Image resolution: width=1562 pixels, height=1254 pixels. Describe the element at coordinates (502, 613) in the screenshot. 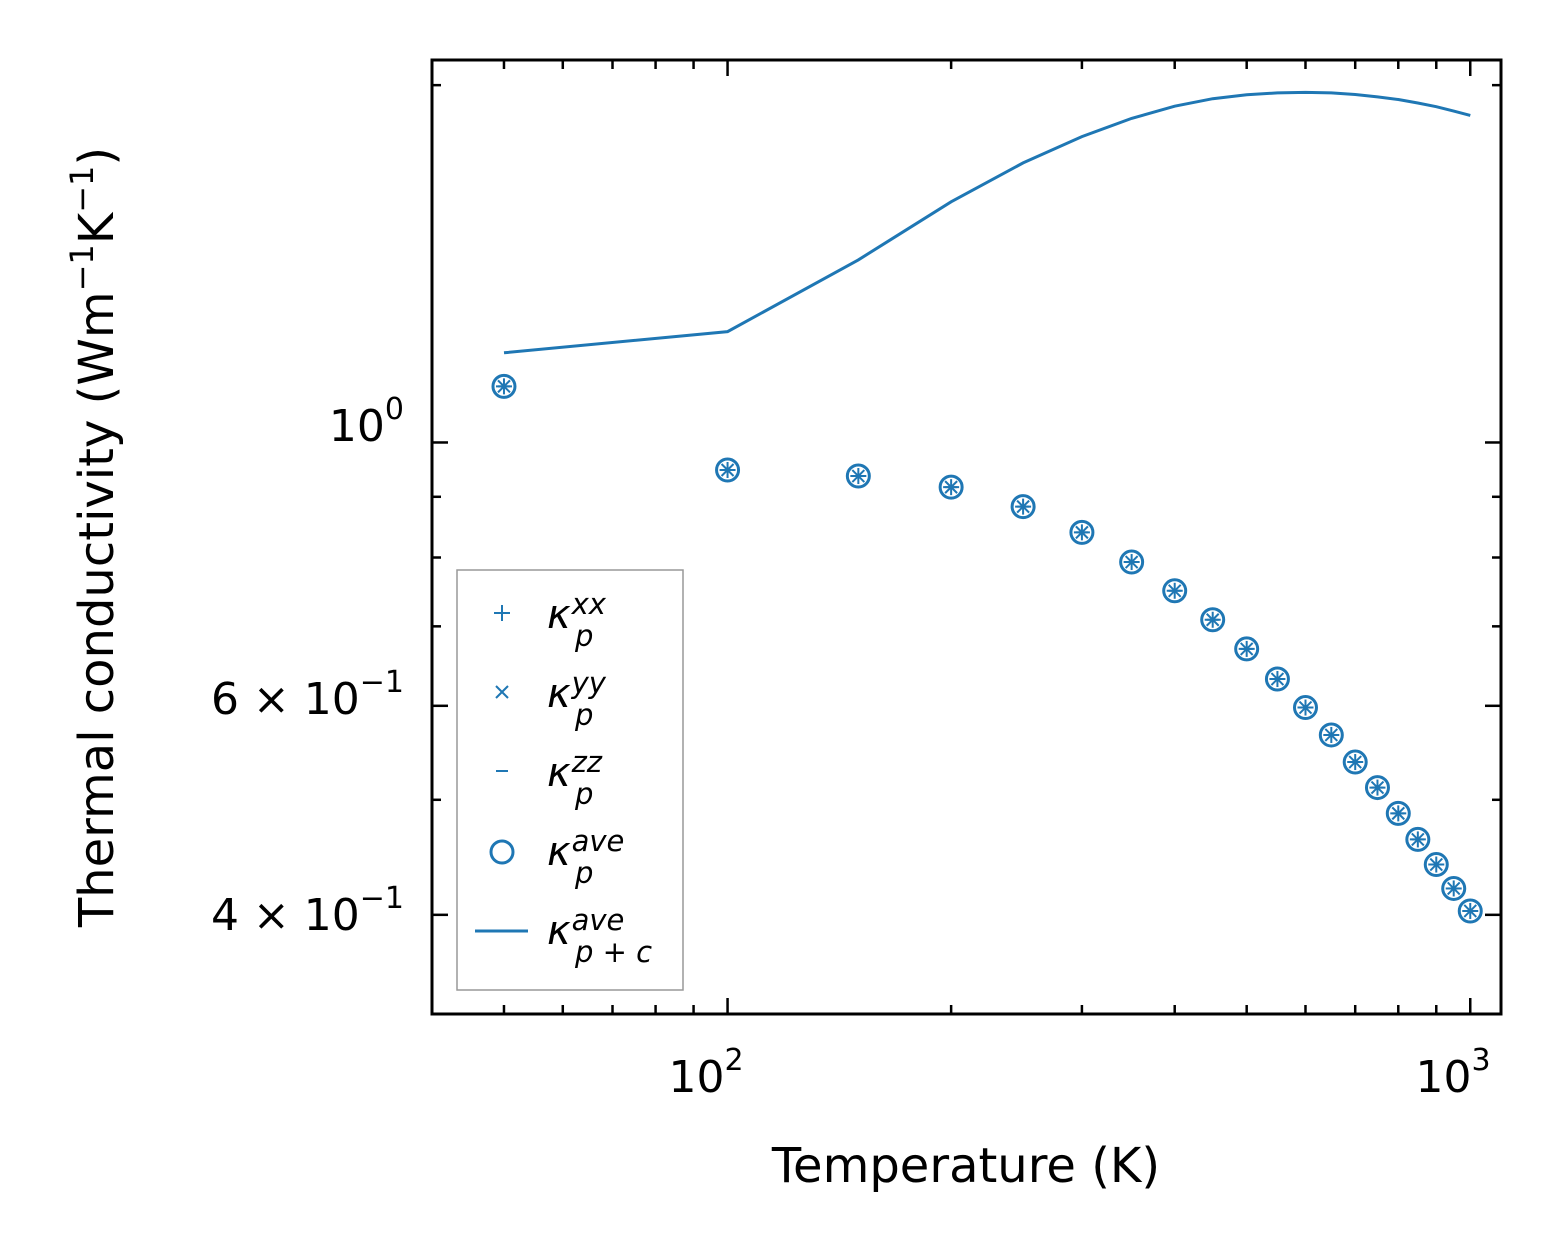

I see `legend-marker-plus` at that location.